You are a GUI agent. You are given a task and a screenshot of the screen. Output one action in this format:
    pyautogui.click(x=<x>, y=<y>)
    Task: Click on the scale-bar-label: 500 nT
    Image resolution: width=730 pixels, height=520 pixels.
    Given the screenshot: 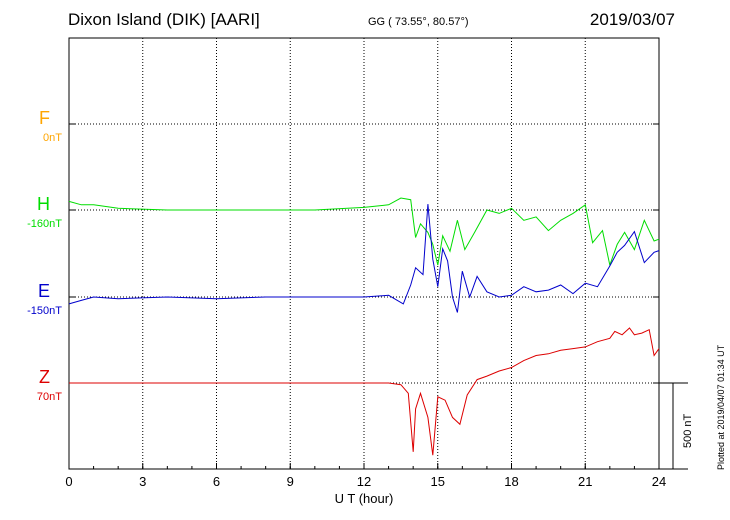 What is the action you would take?
    pyautogui.click(x=688, y=430)
    